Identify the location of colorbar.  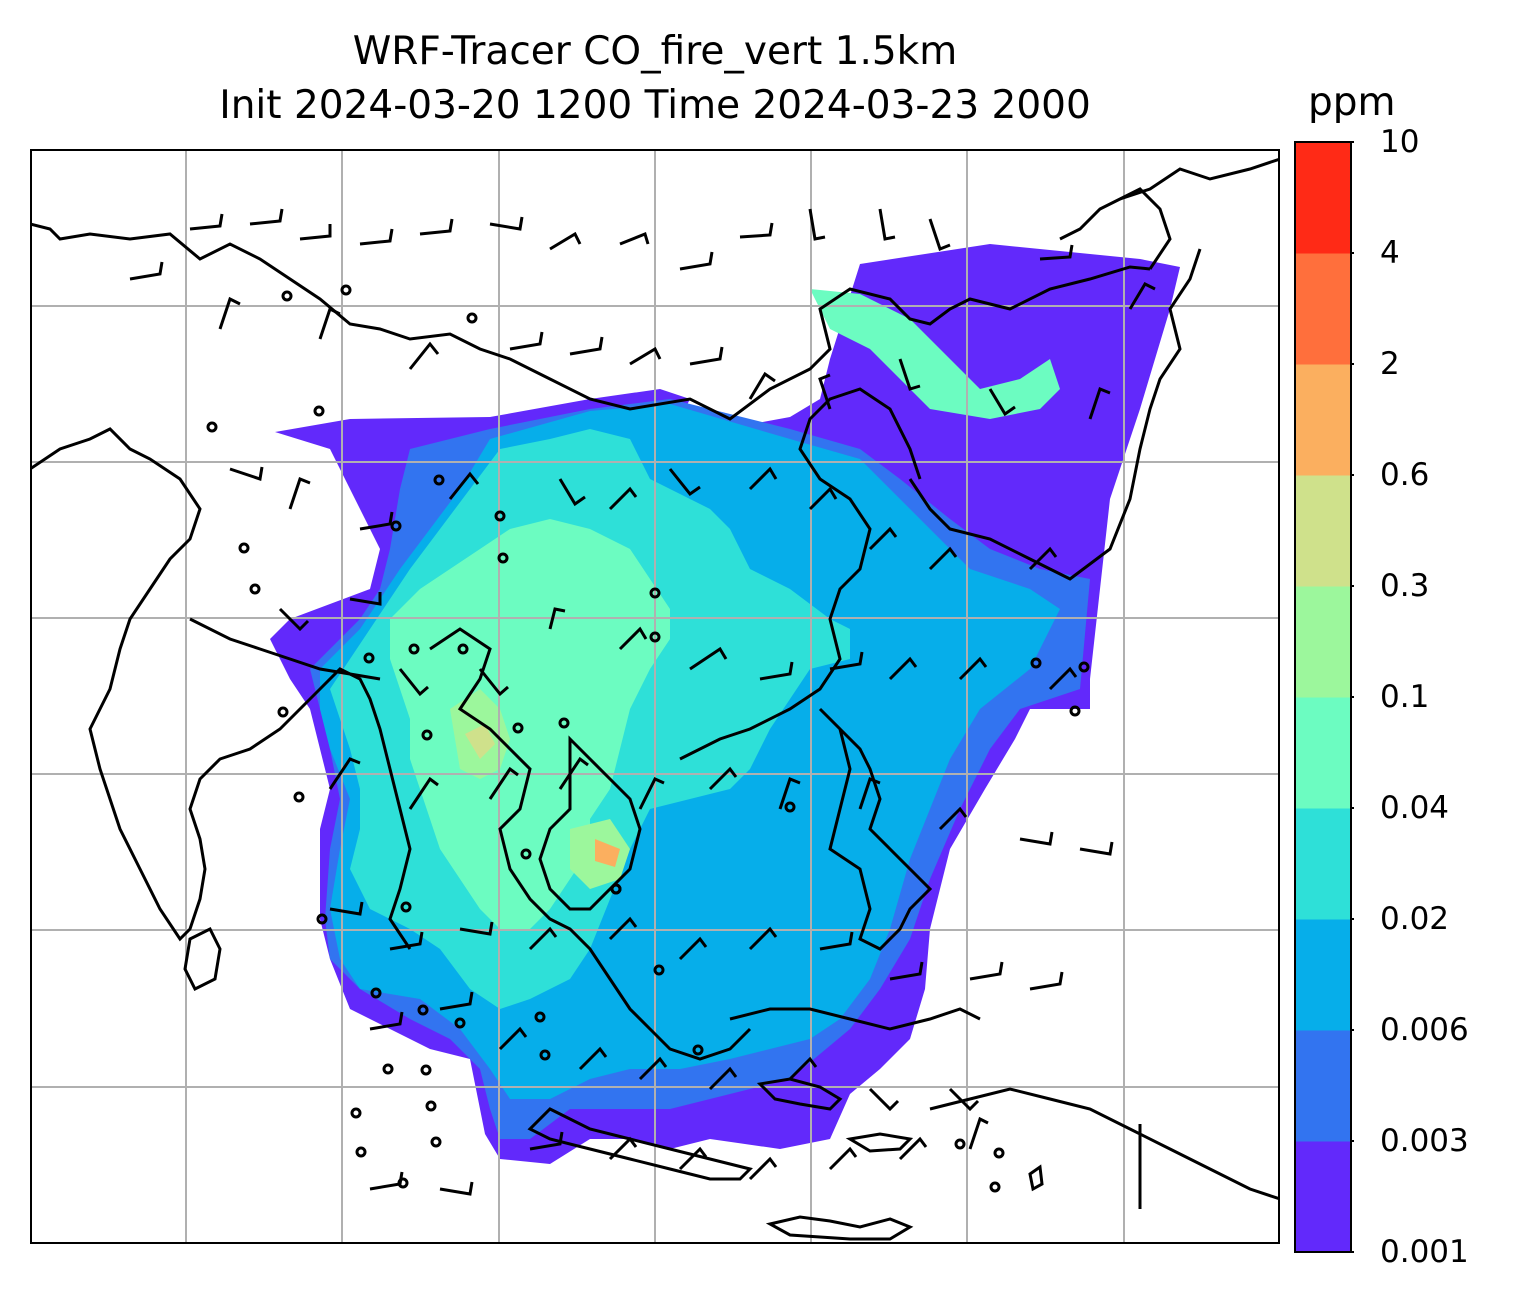
(1324, 697).